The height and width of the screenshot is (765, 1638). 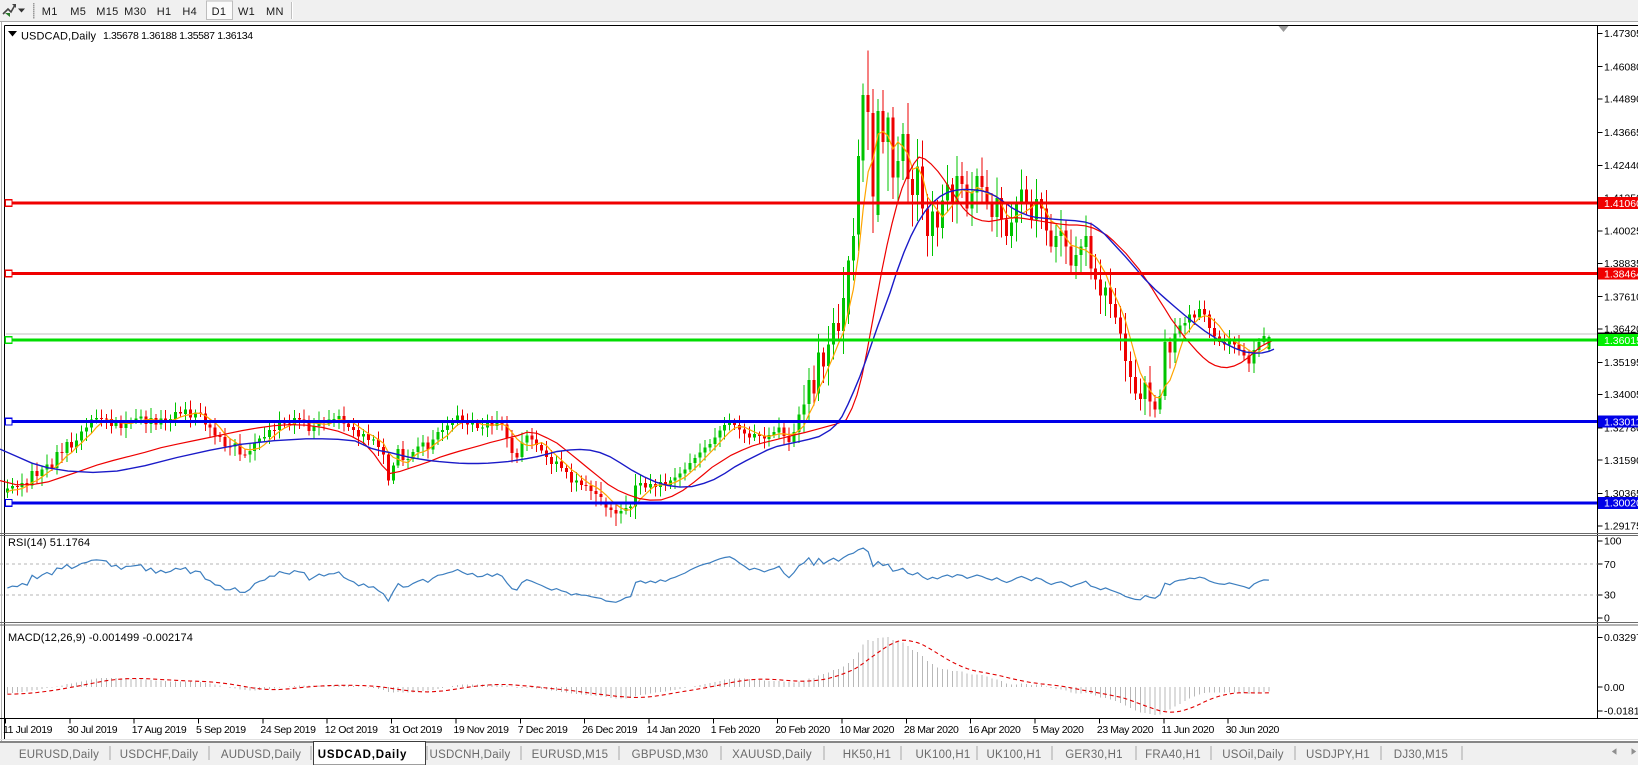 What do you see at coordinates (1621, 395) in the screenshot?
I see `svg-text: 1.34005` at bounding box center [1621, 395].